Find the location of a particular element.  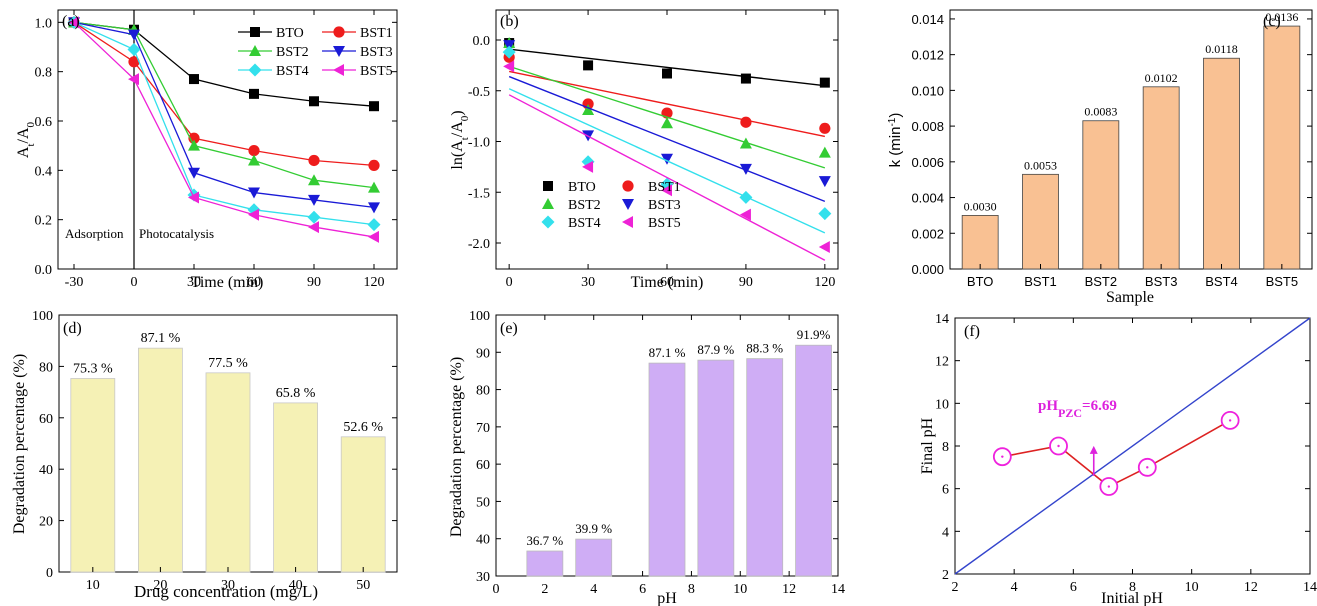

panel-label: (b) is located at coordinates (509, 21).